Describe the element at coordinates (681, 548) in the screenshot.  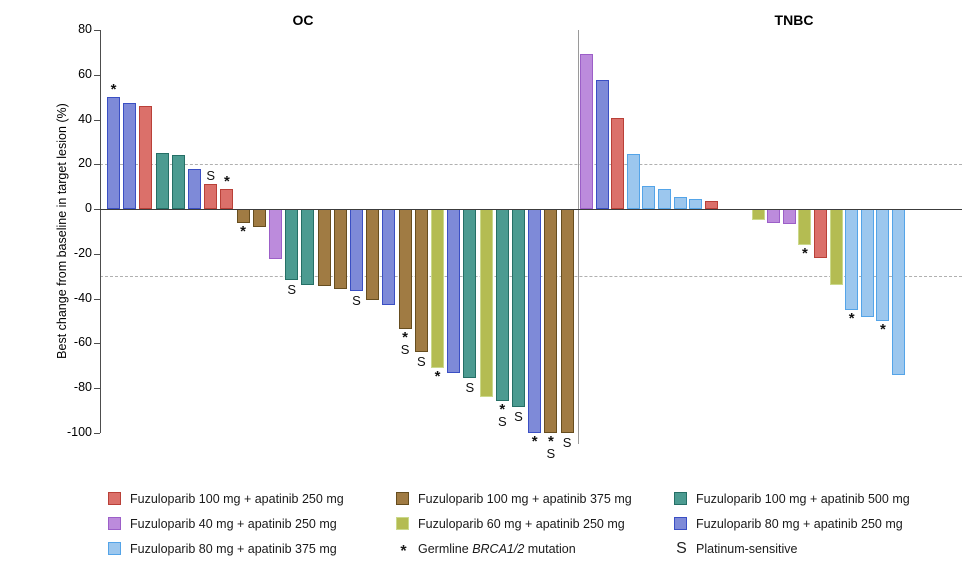
I see `platinum-sensitive-icon: S` at that location.